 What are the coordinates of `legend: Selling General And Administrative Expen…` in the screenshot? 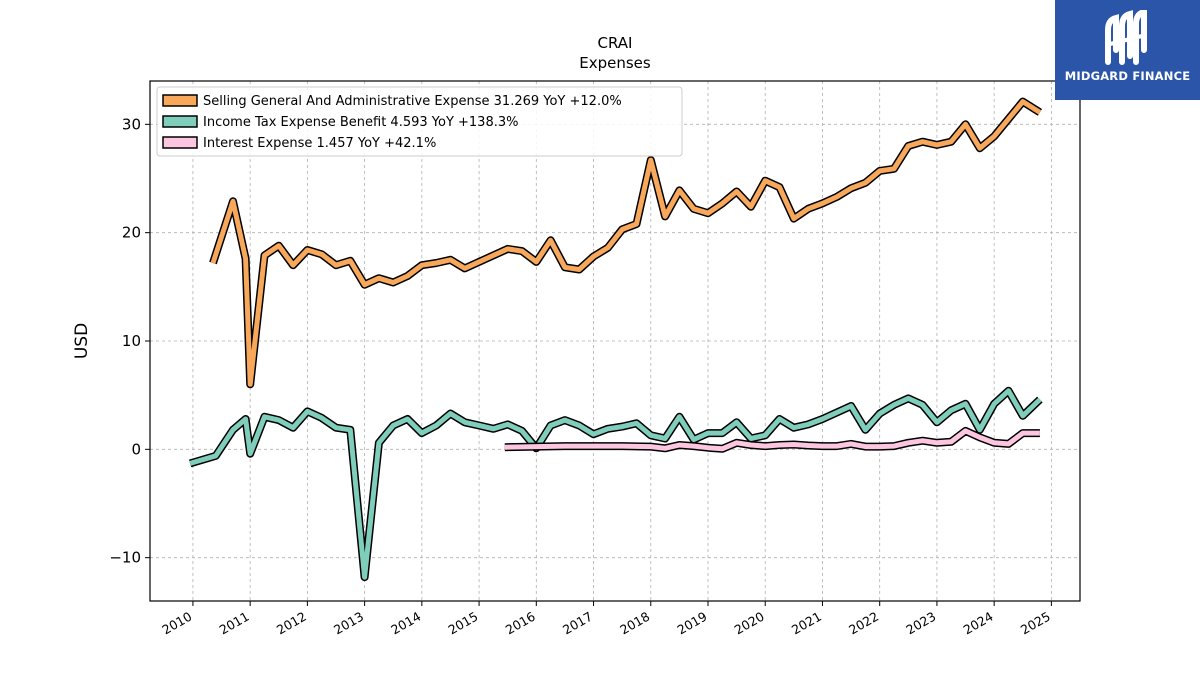 It's located at (419, 121).